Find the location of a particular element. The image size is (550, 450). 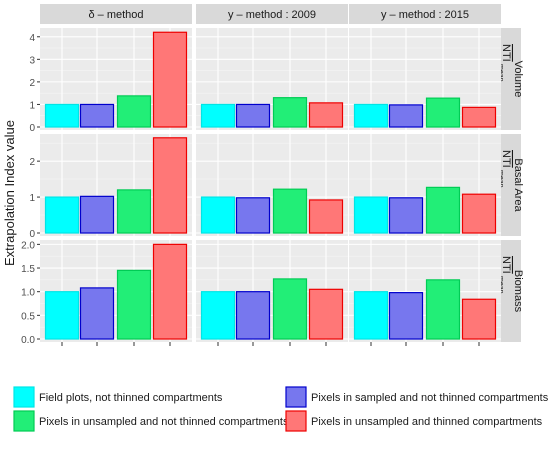

column-strip-label: y – method : 2009 is located at coordinates (272, 15).